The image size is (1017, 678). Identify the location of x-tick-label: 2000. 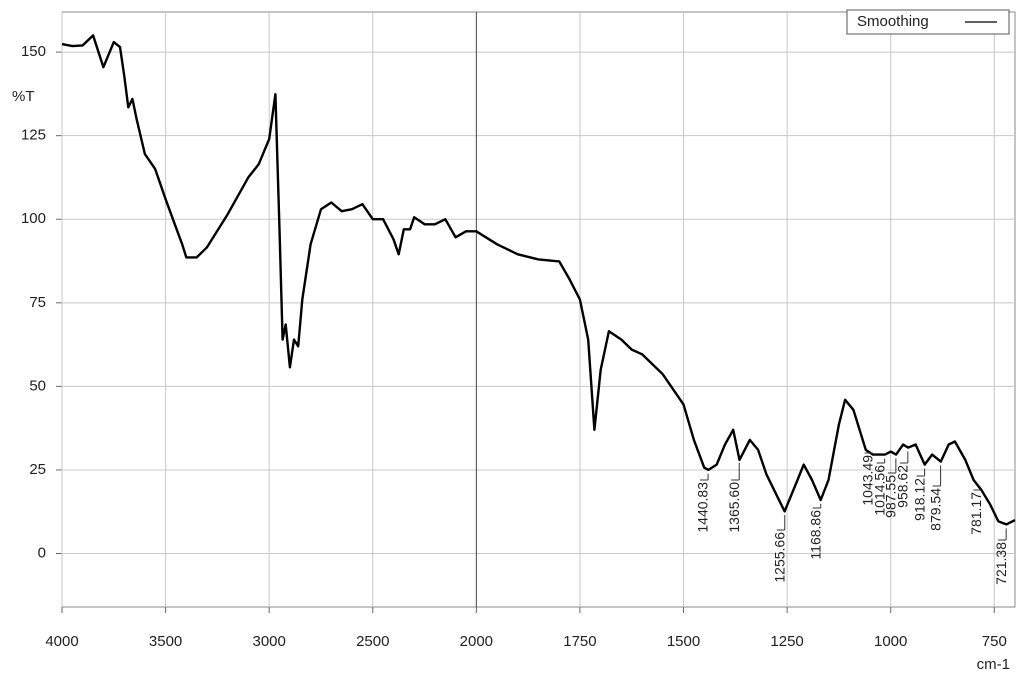
(476, 641).